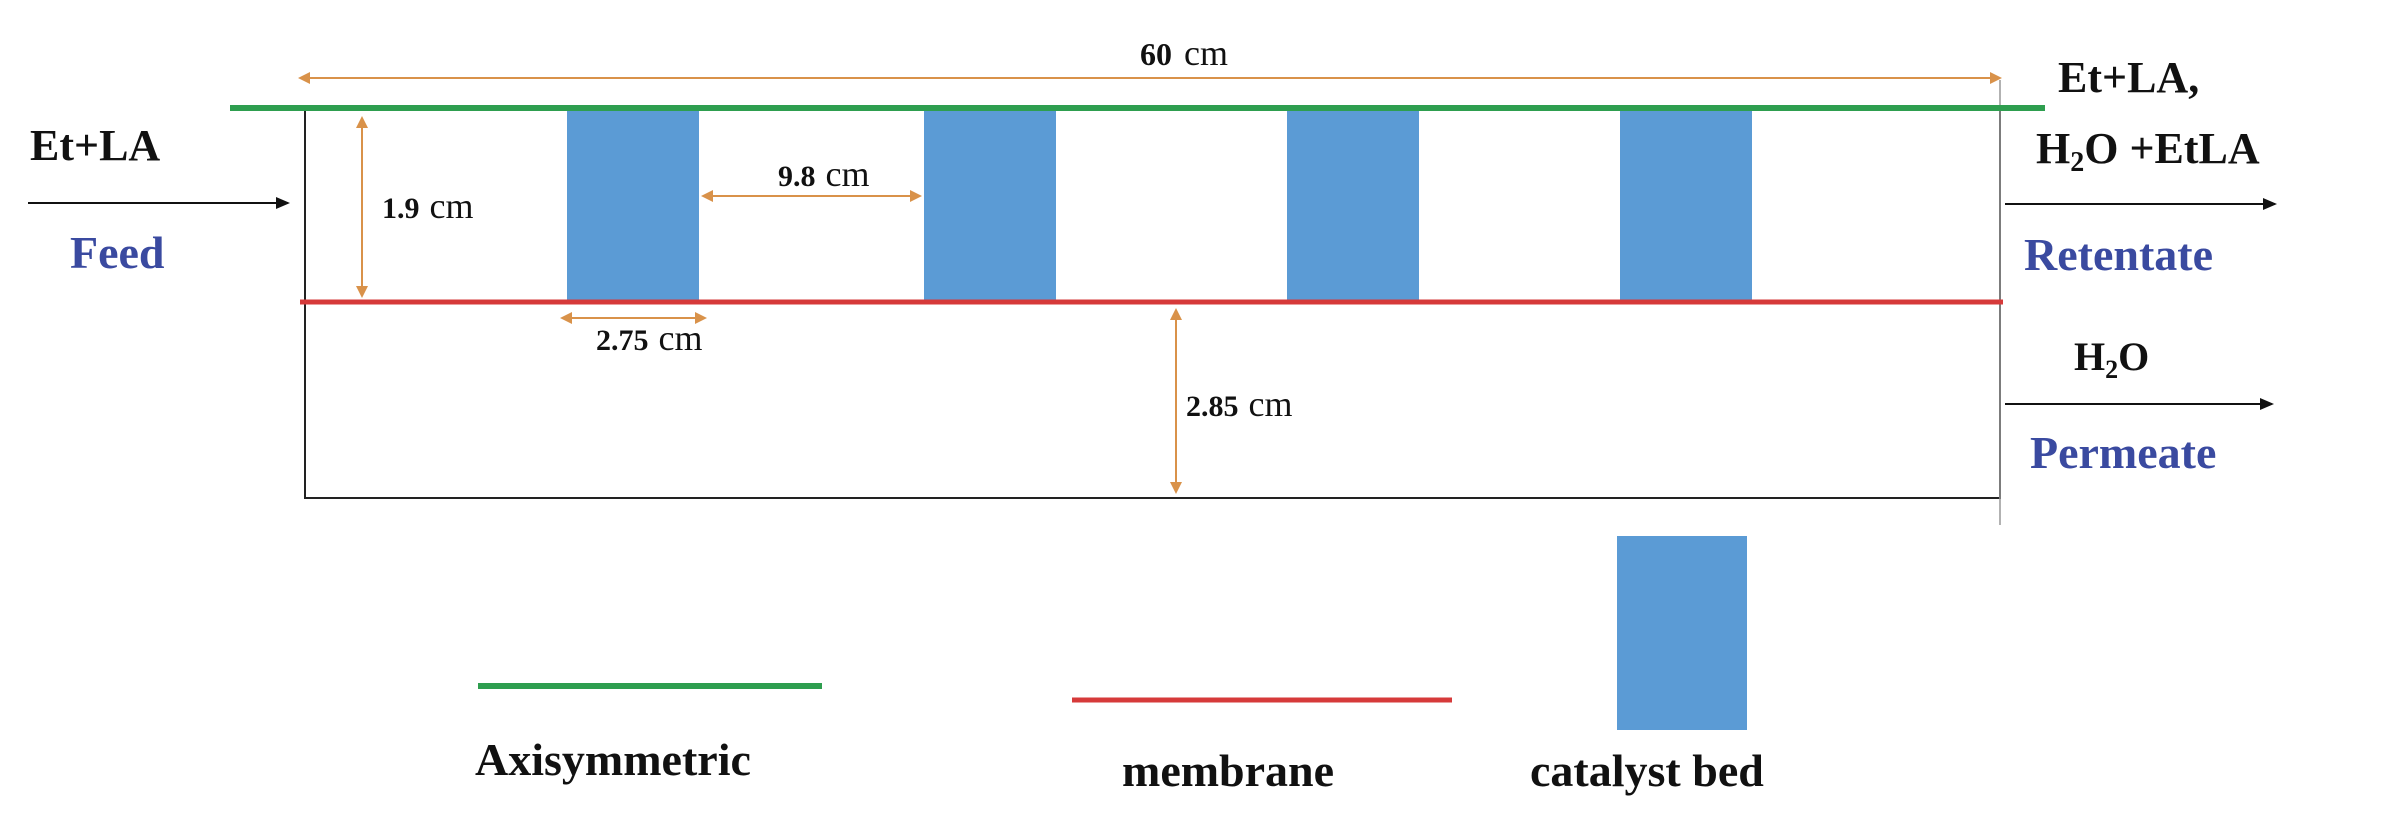 Image resolution: width=2392 pixels, height=830 pixels. I want to click on retentate-species-rest: O +EtLA, so click(2172, 148).